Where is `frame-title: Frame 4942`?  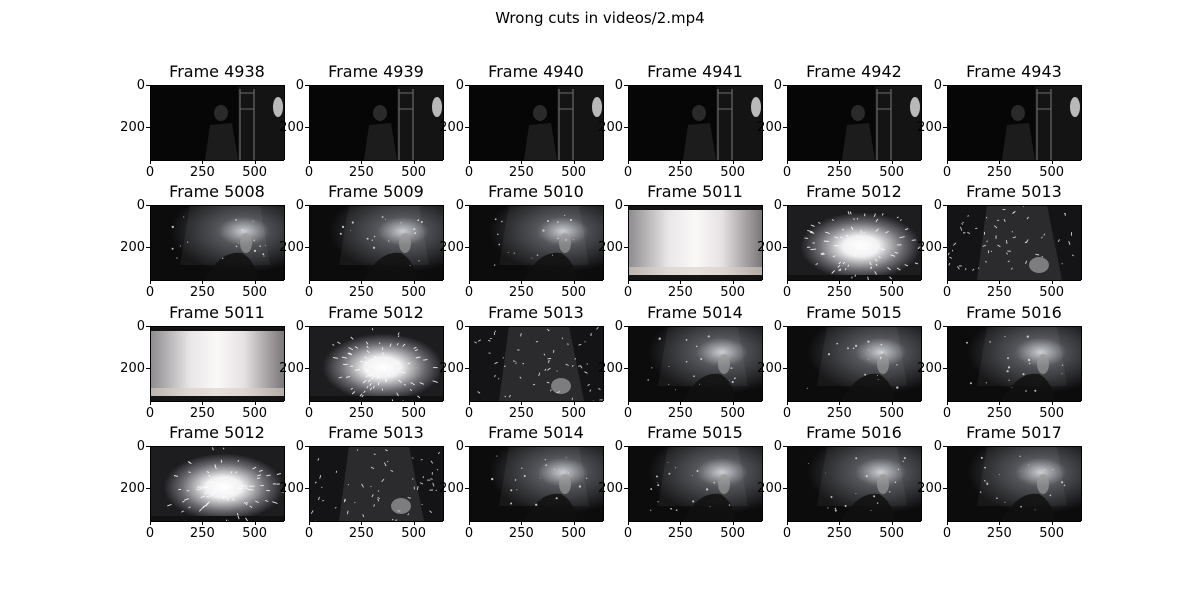
frame-title: Frame 4942 is located at coordinates (854, 71).